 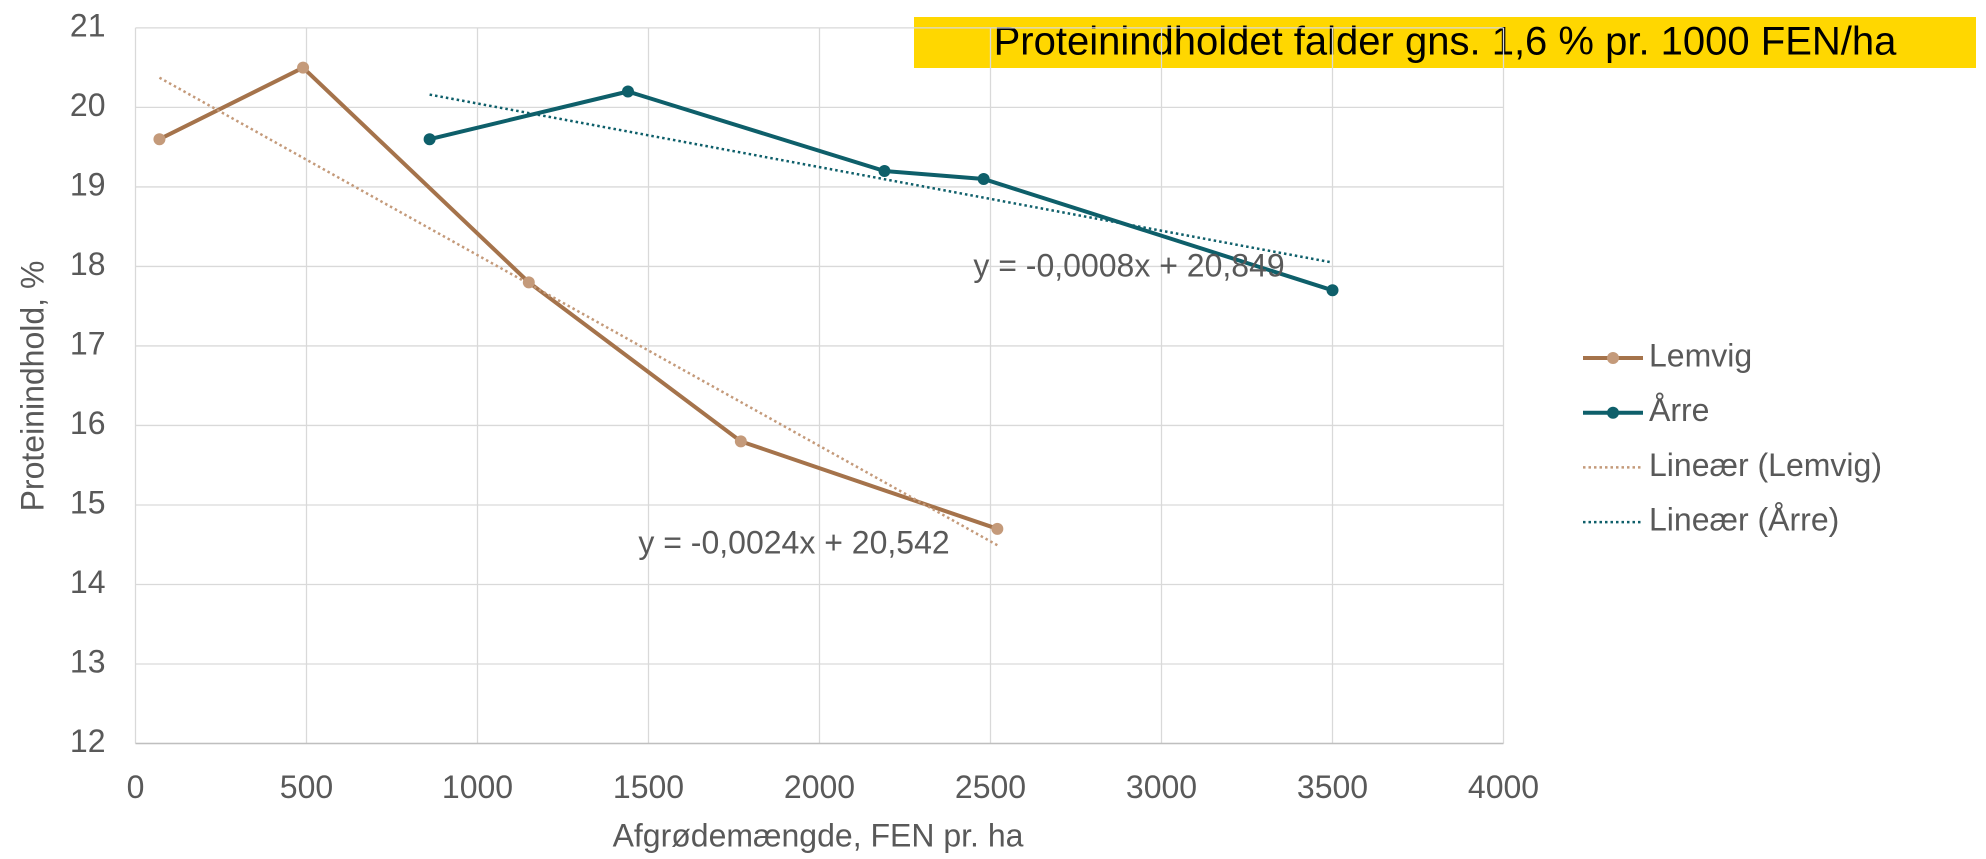 What do you see at coordinates (88, 582) in the screenshot?
I see `y-tick-label: 14` at bounding box center [88, 582].